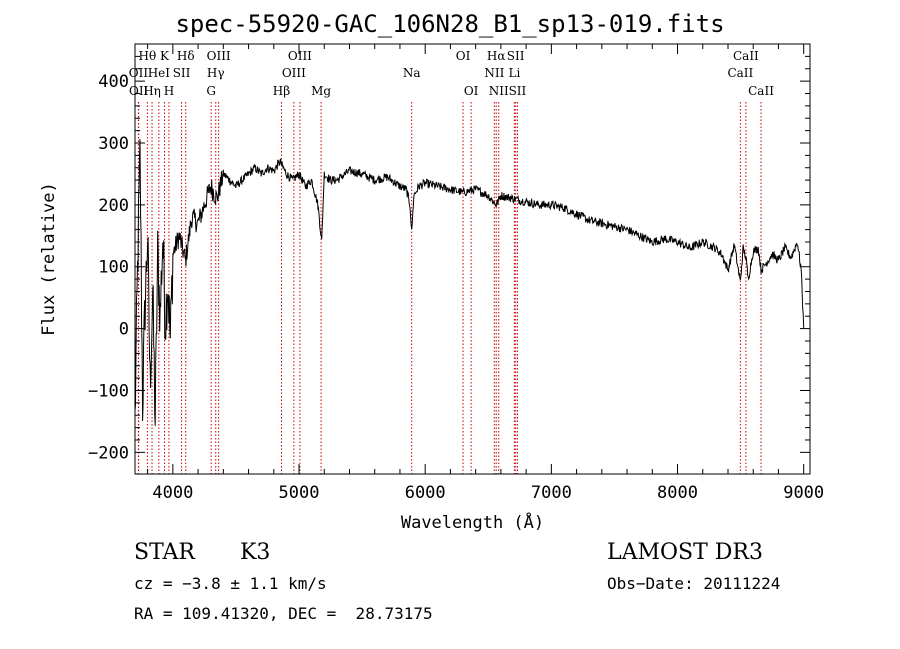  Describe the element at coordinates (514, 73) in the screenshot. I see `spectral-line-label: Li` at that location.